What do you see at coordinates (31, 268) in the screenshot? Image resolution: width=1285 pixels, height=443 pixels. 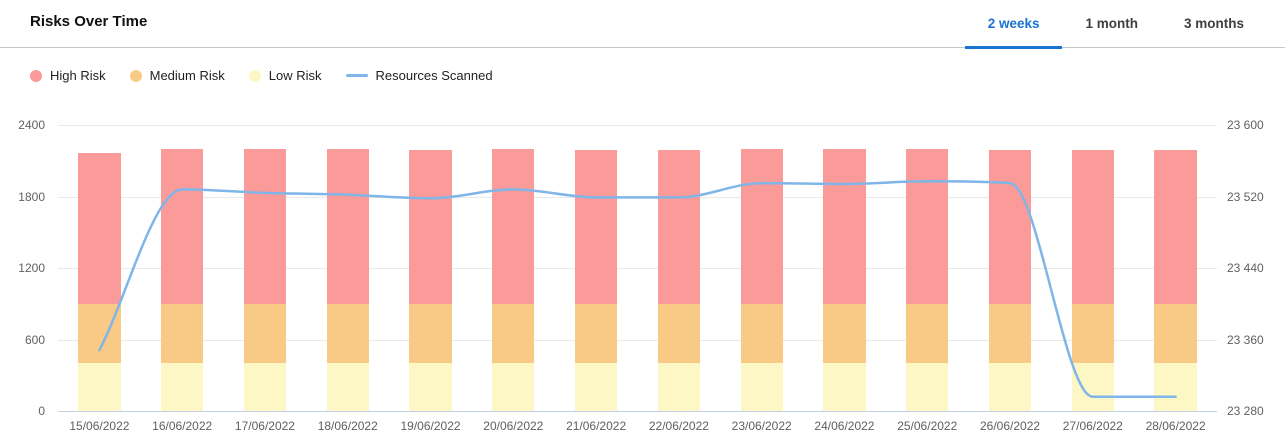 I see `y-tick-left: 1200` at bounding box center [31, 268].